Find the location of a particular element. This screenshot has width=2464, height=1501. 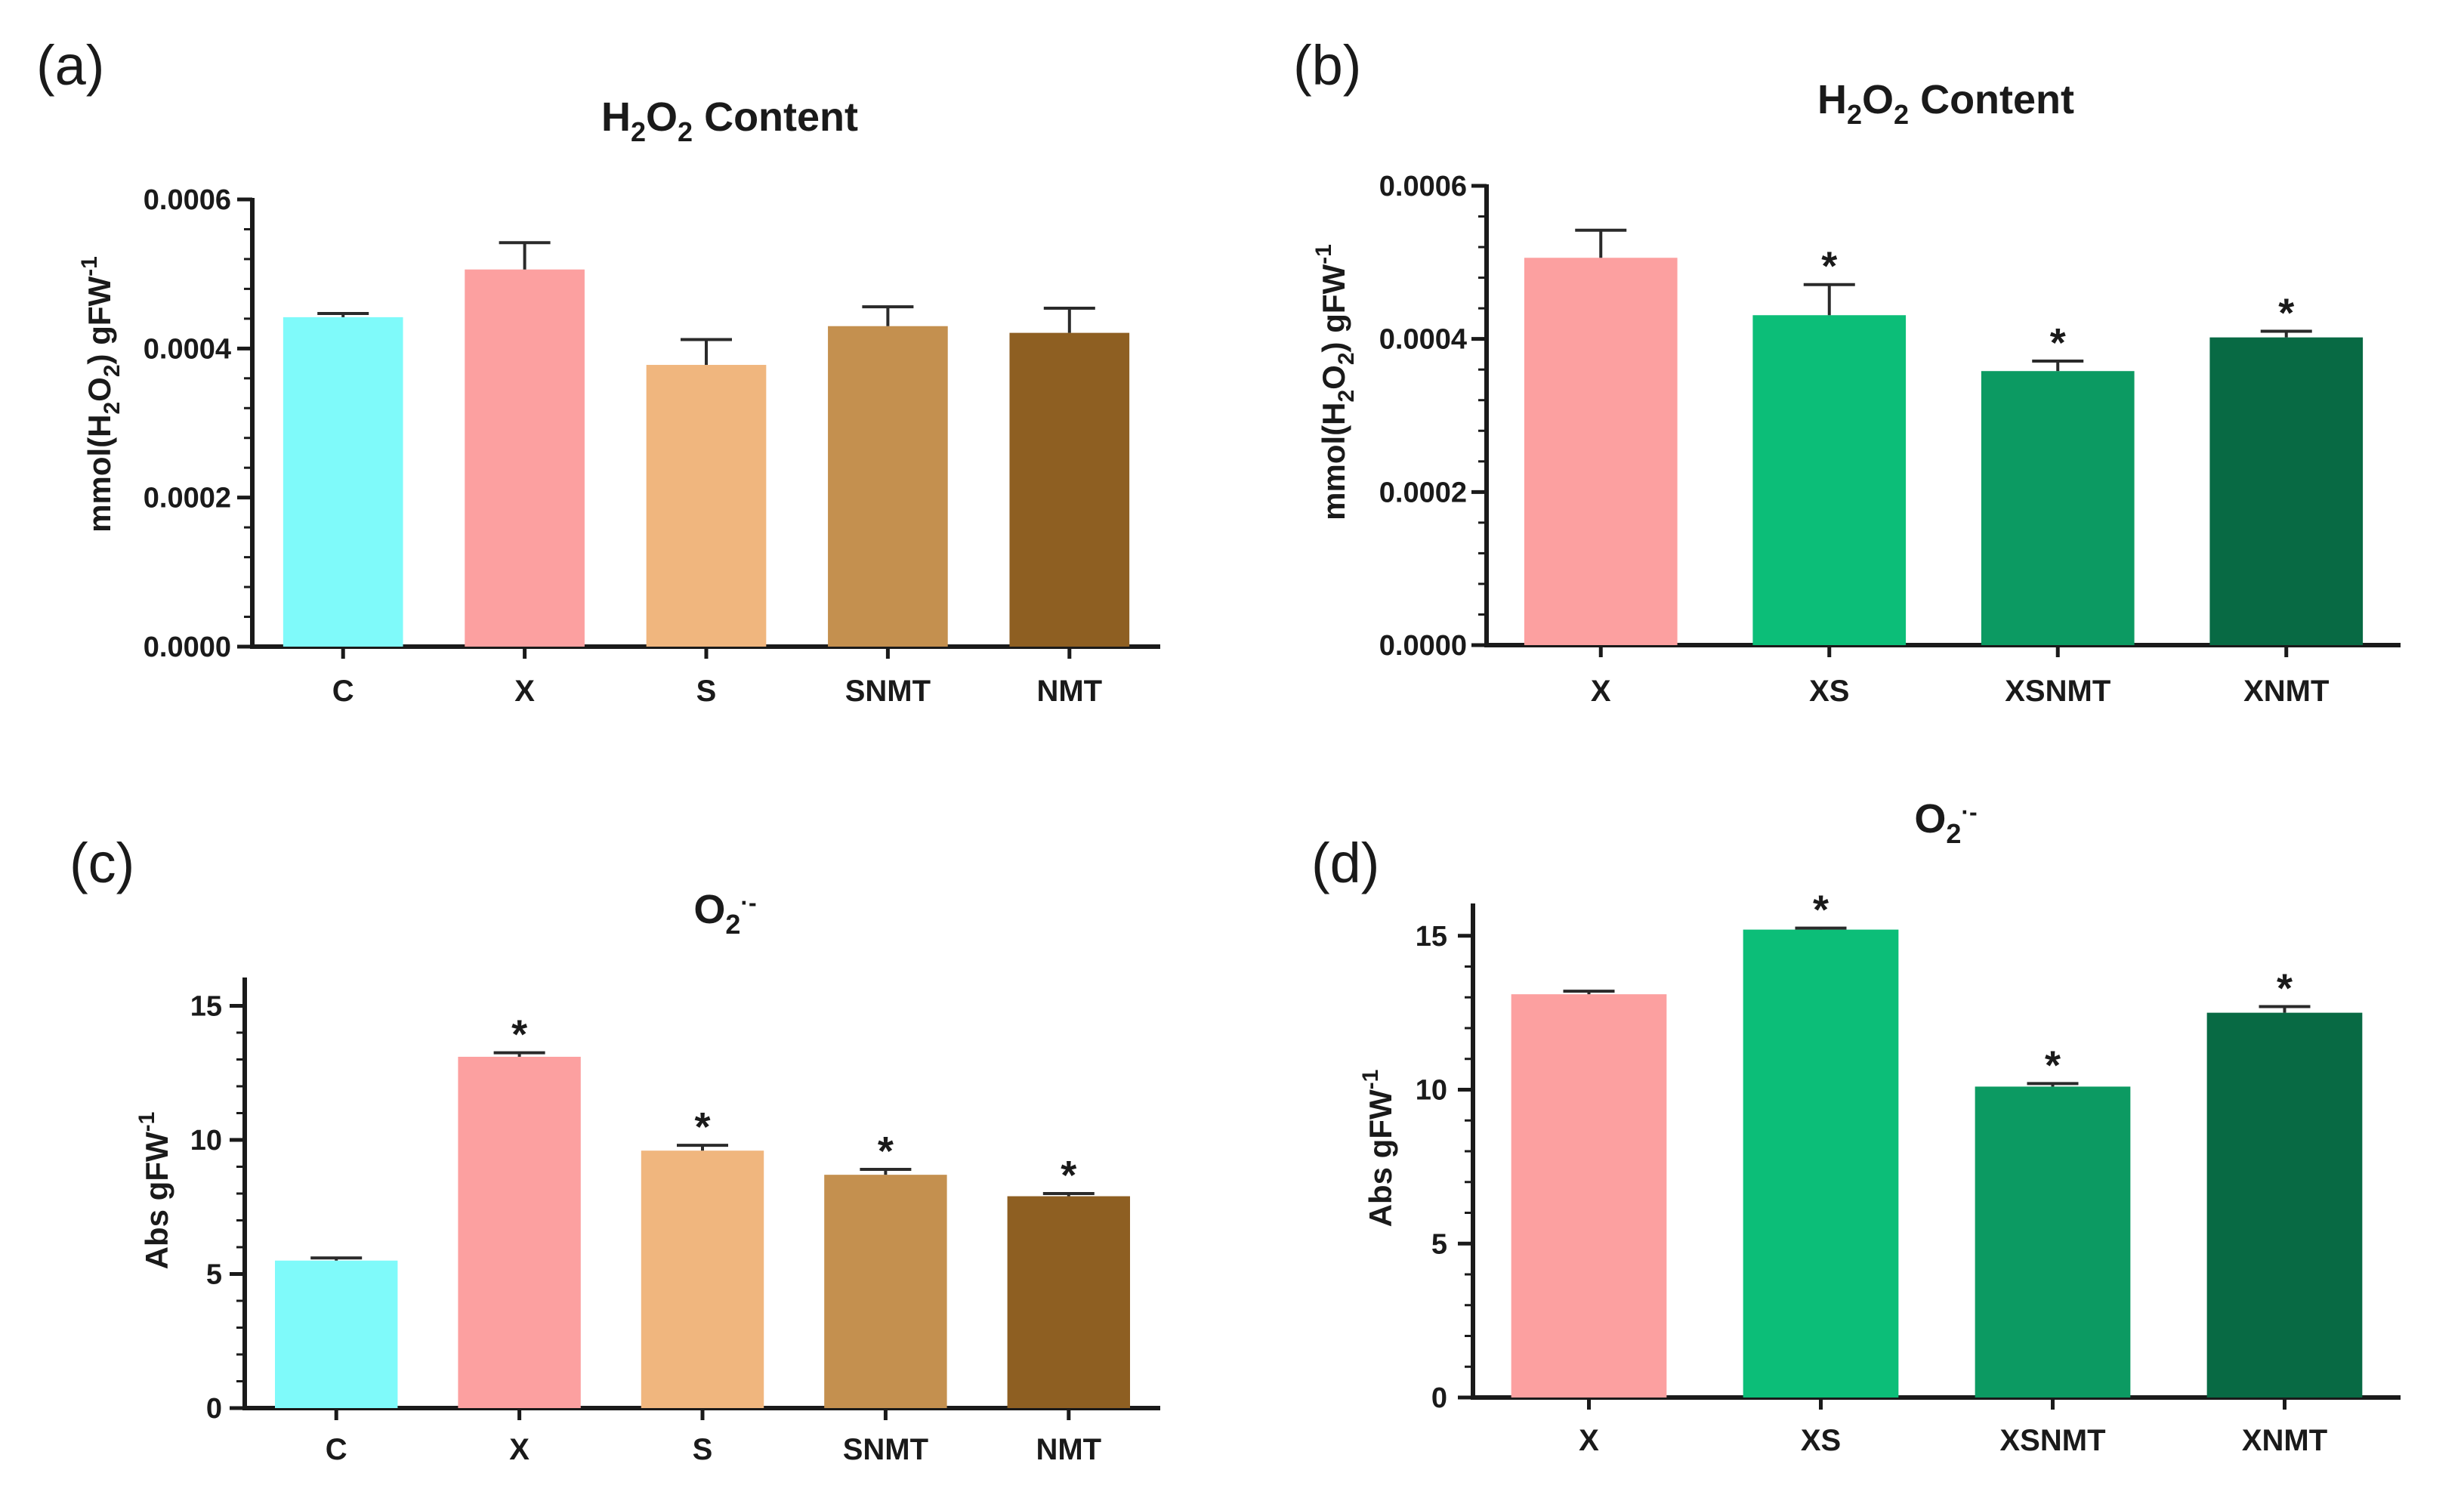

bars is located at coordinates (707, 444).